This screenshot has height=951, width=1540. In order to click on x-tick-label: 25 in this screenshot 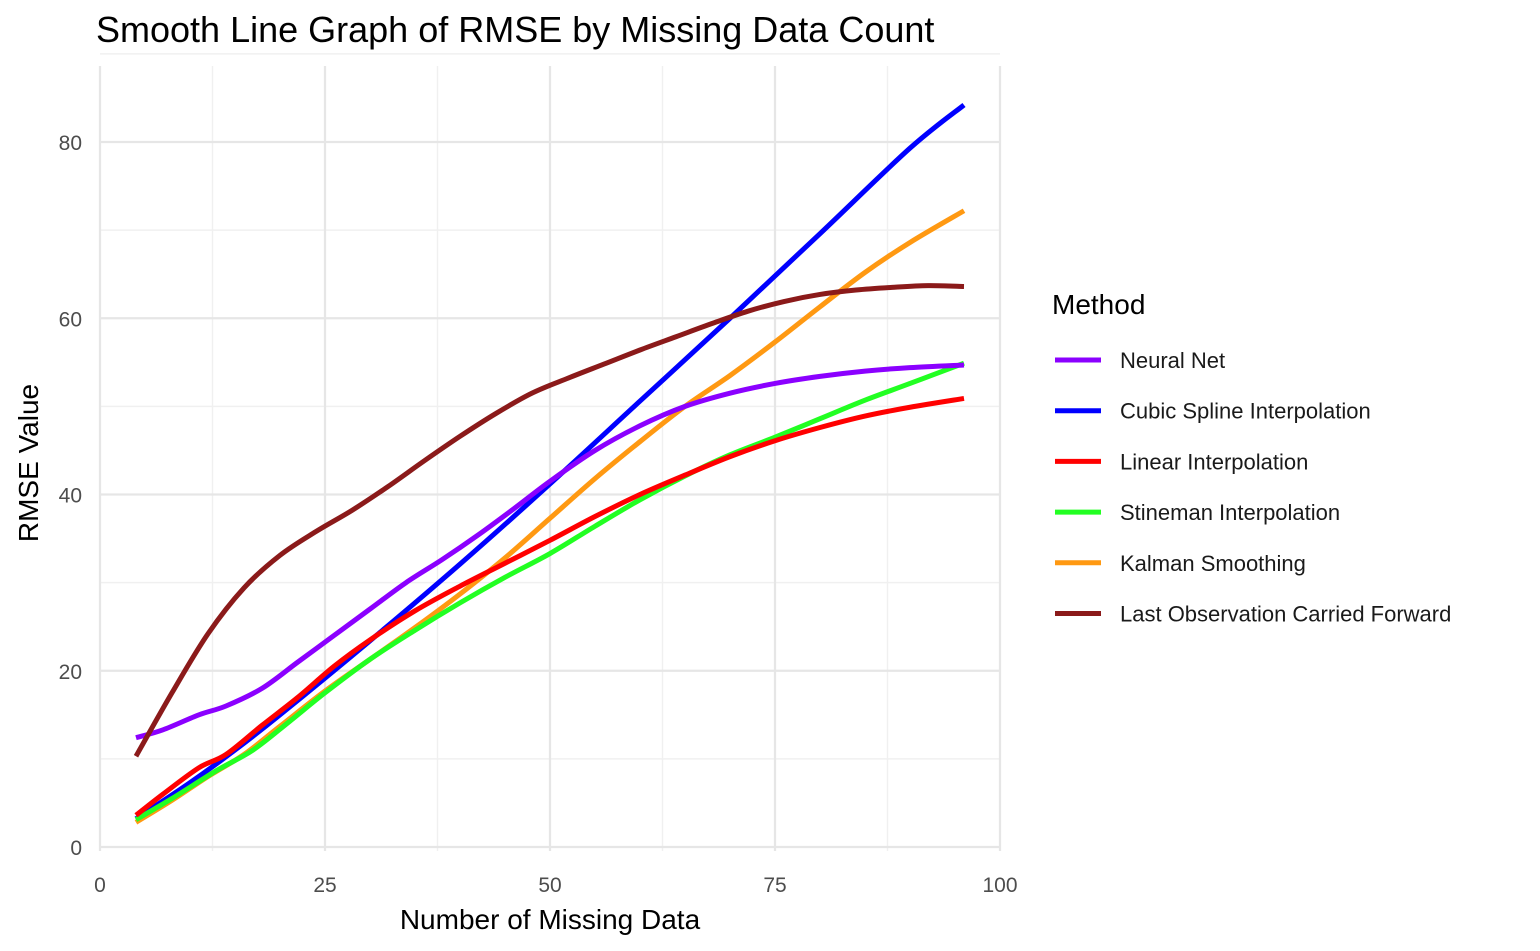, I will do `click(324, 885)`.